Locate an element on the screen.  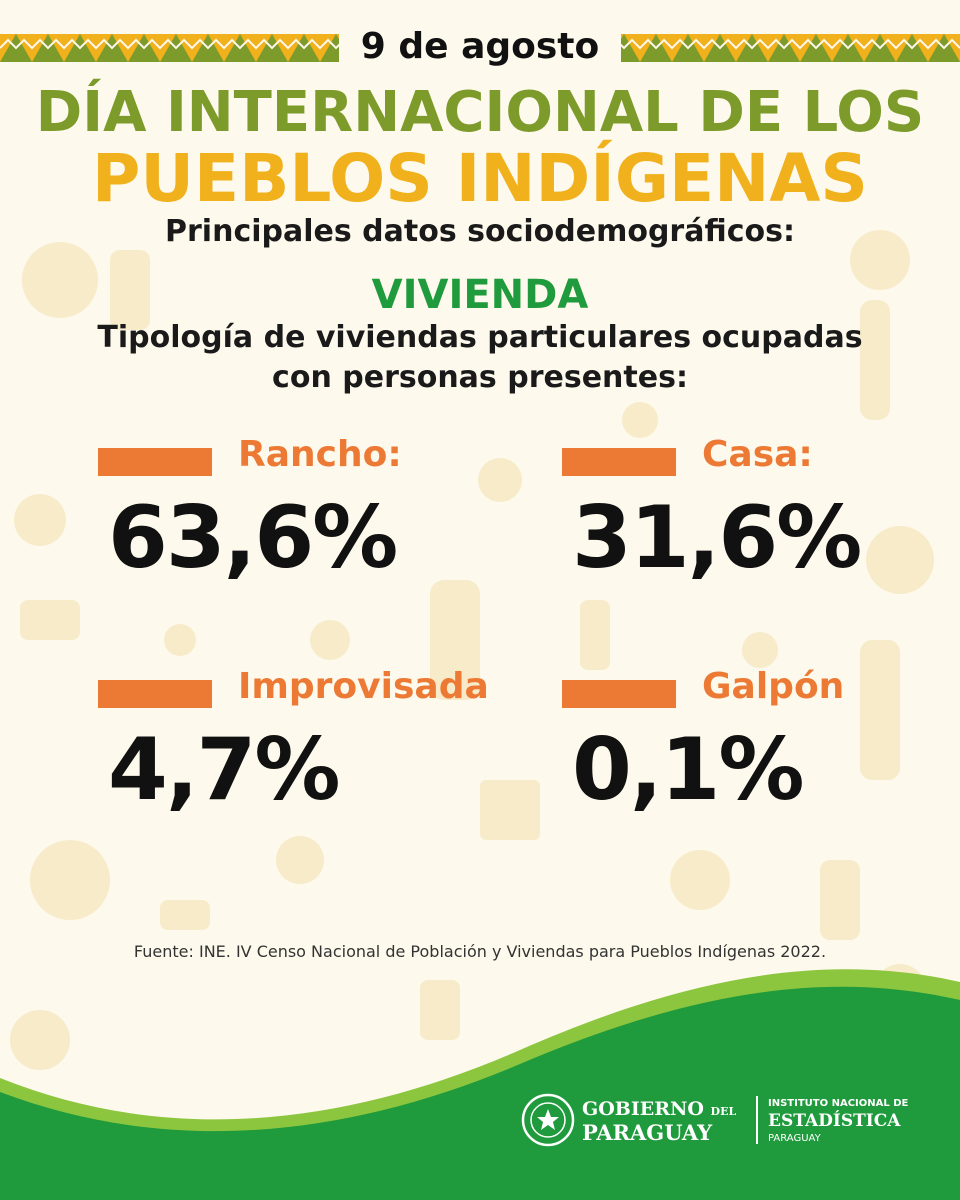
ine-logo-line-1: INSTITUTO NACIONAL DE is located at coordinates (838, 1103).